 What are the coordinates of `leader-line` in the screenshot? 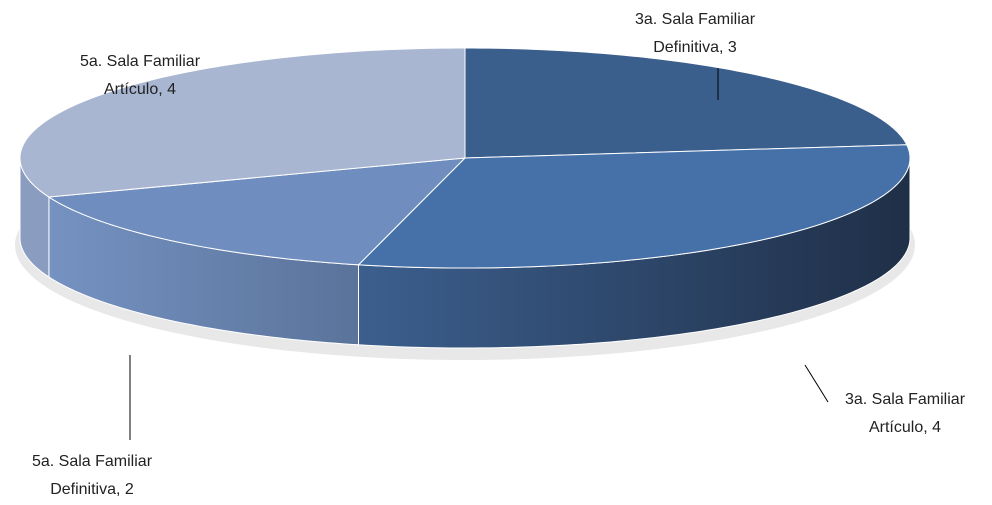 It's located at (816, 383).